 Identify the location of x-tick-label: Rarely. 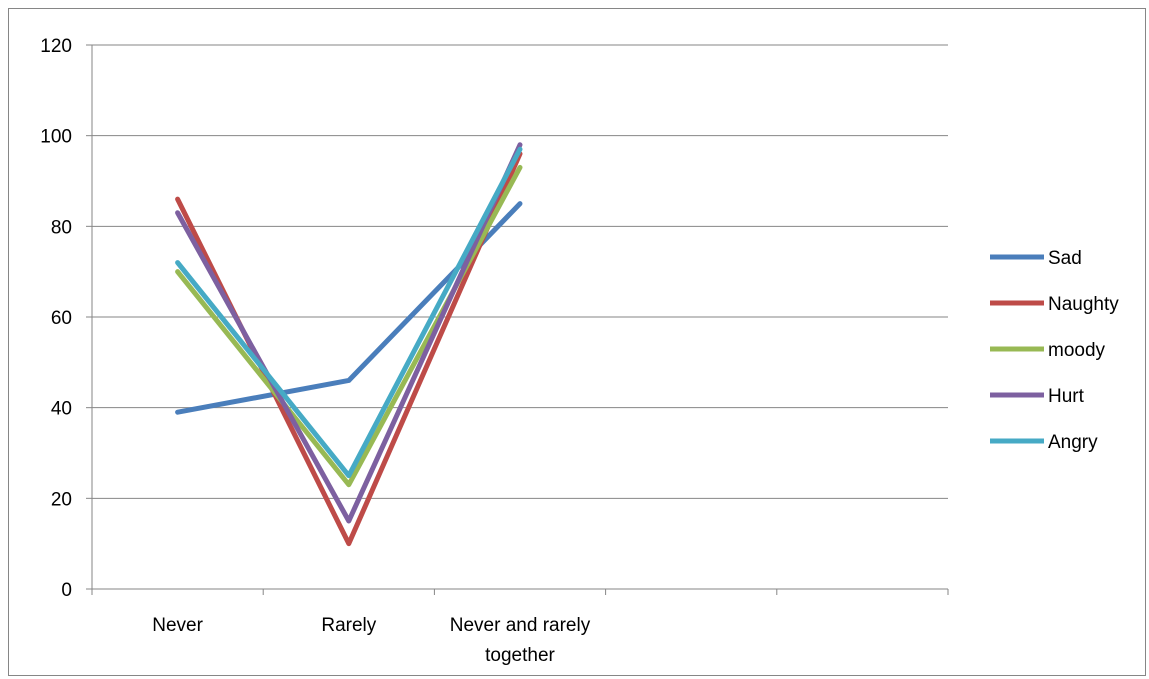
(348, 625).